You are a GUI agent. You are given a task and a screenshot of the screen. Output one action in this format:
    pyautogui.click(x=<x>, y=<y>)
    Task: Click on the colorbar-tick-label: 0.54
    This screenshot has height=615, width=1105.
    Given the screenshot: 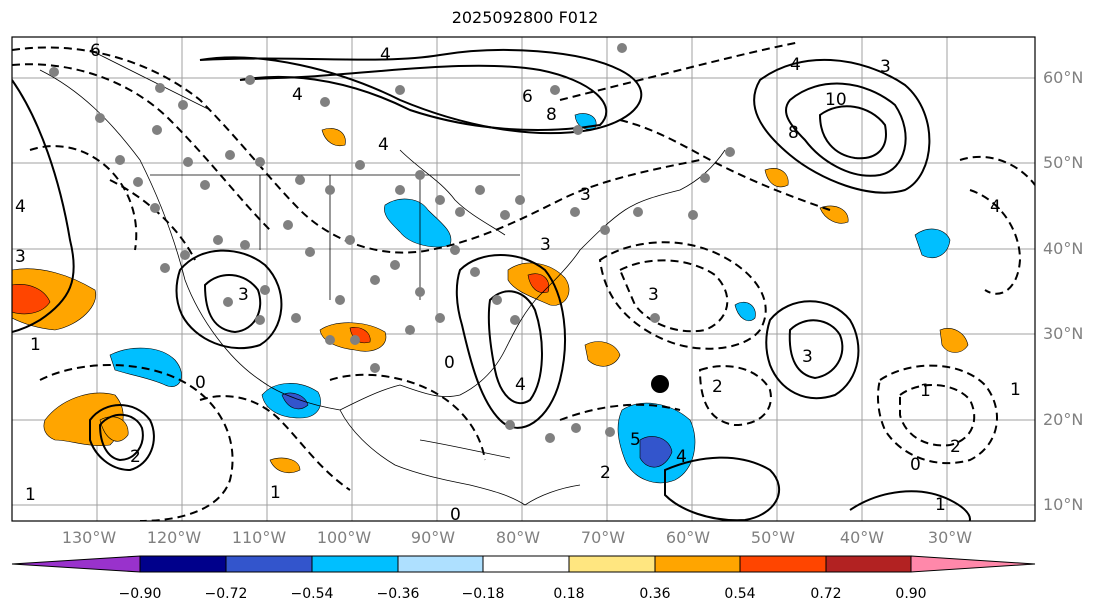 What is the action you would take?
    pyautogui.click(x=740, y=594)
    